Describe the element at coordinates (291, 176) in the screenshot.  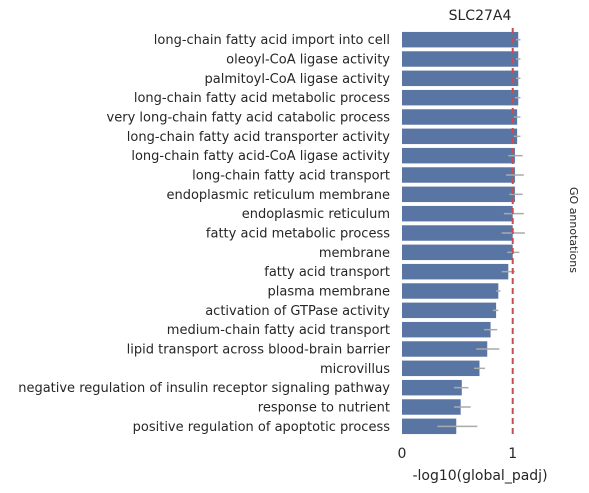
I see `category-label: long-chain fatty acid transport` at that location.